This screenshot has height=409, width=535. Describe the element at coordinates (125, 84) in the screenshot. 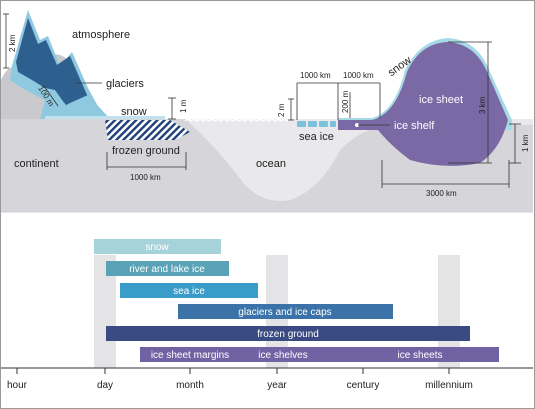

I see `glaciers-label: glaciers` at that location.